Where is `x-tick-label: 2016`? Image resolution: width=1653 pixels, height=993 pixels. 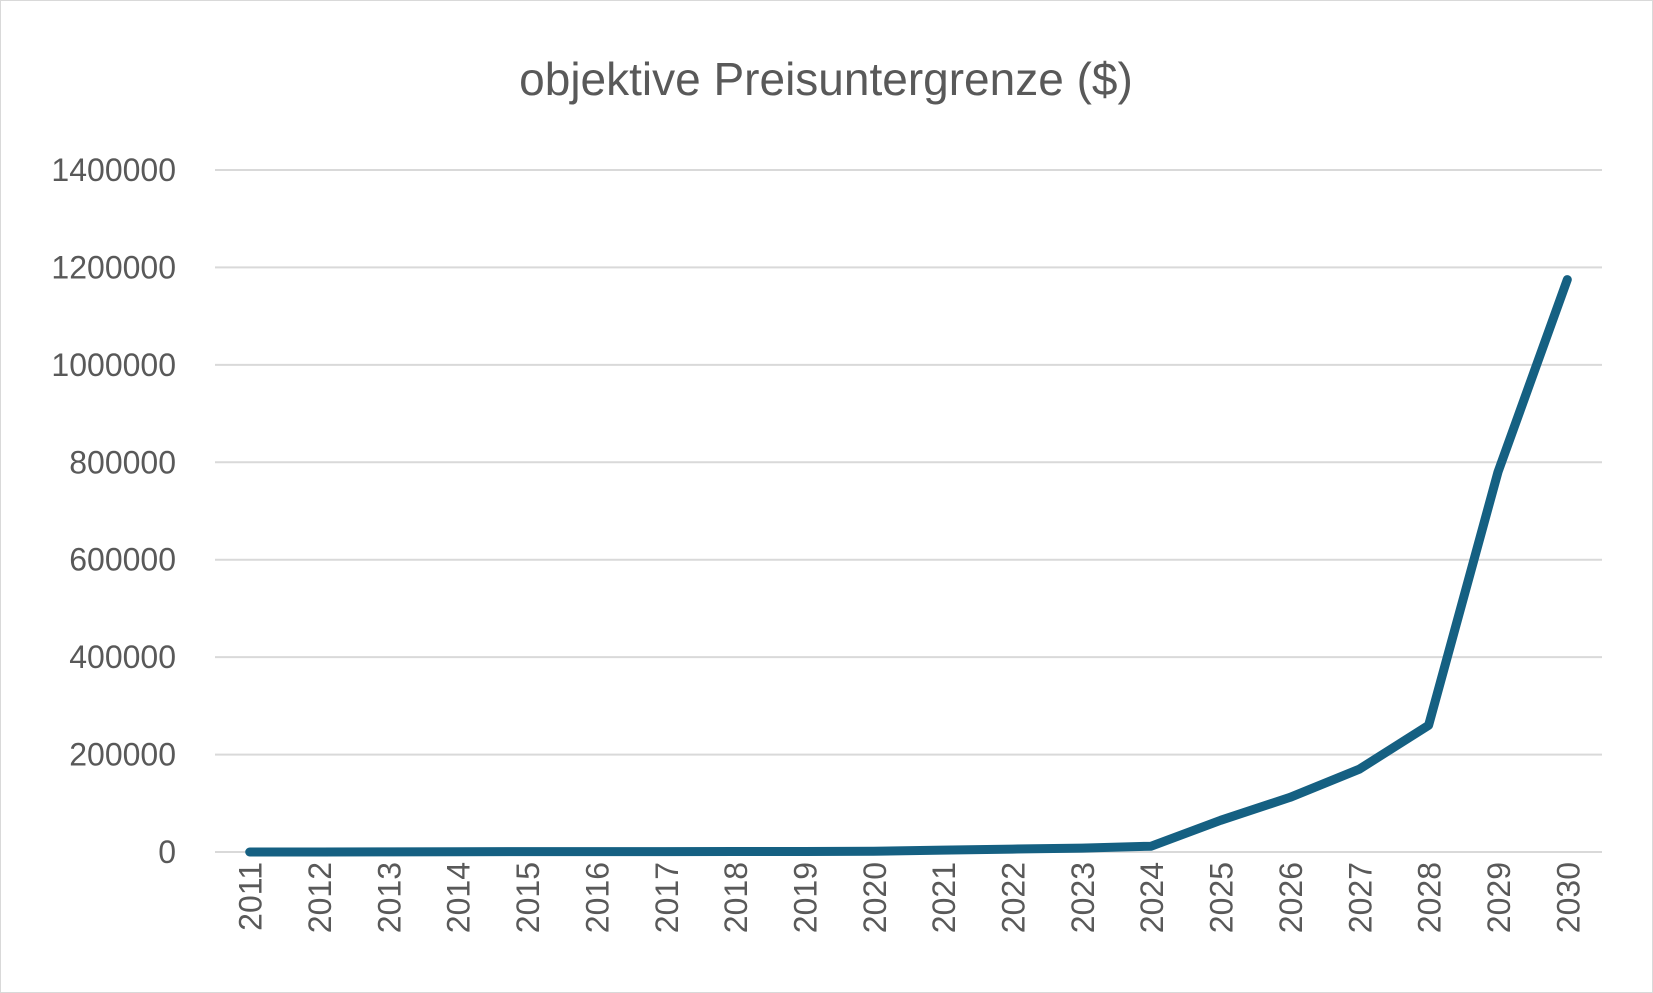 x-tick-label: 2016 is located at coordinates (597, 897).